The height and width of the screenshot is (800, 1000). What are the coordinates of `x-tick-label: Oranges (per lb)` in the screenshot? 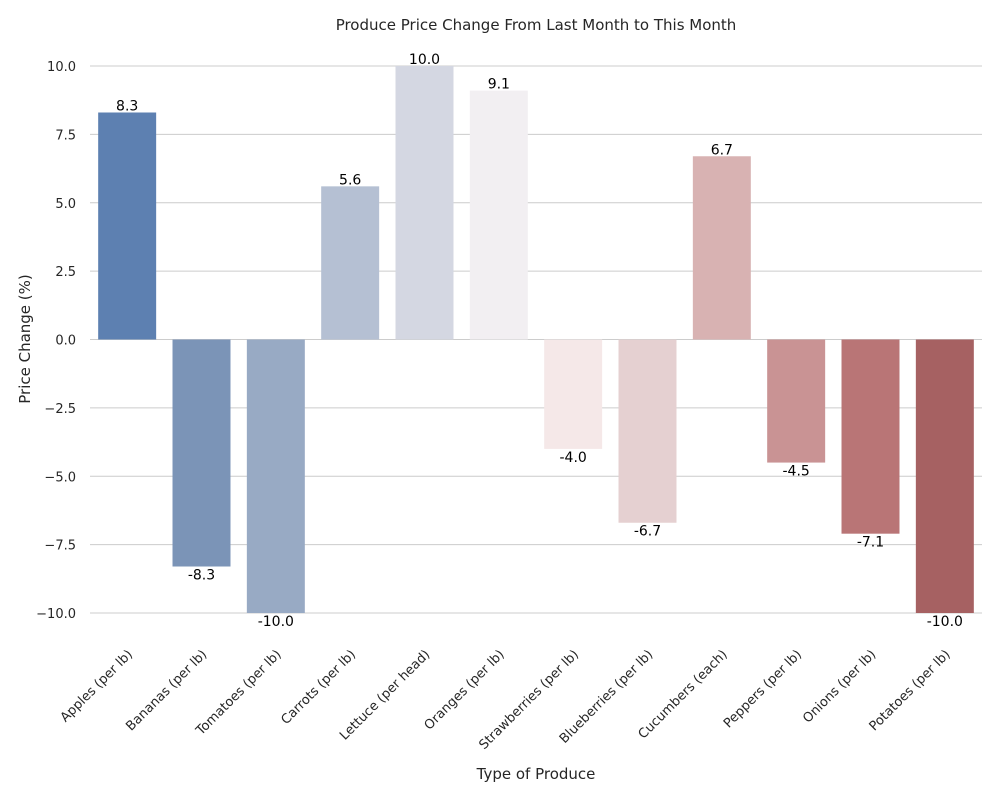 It's located at (465, 690).